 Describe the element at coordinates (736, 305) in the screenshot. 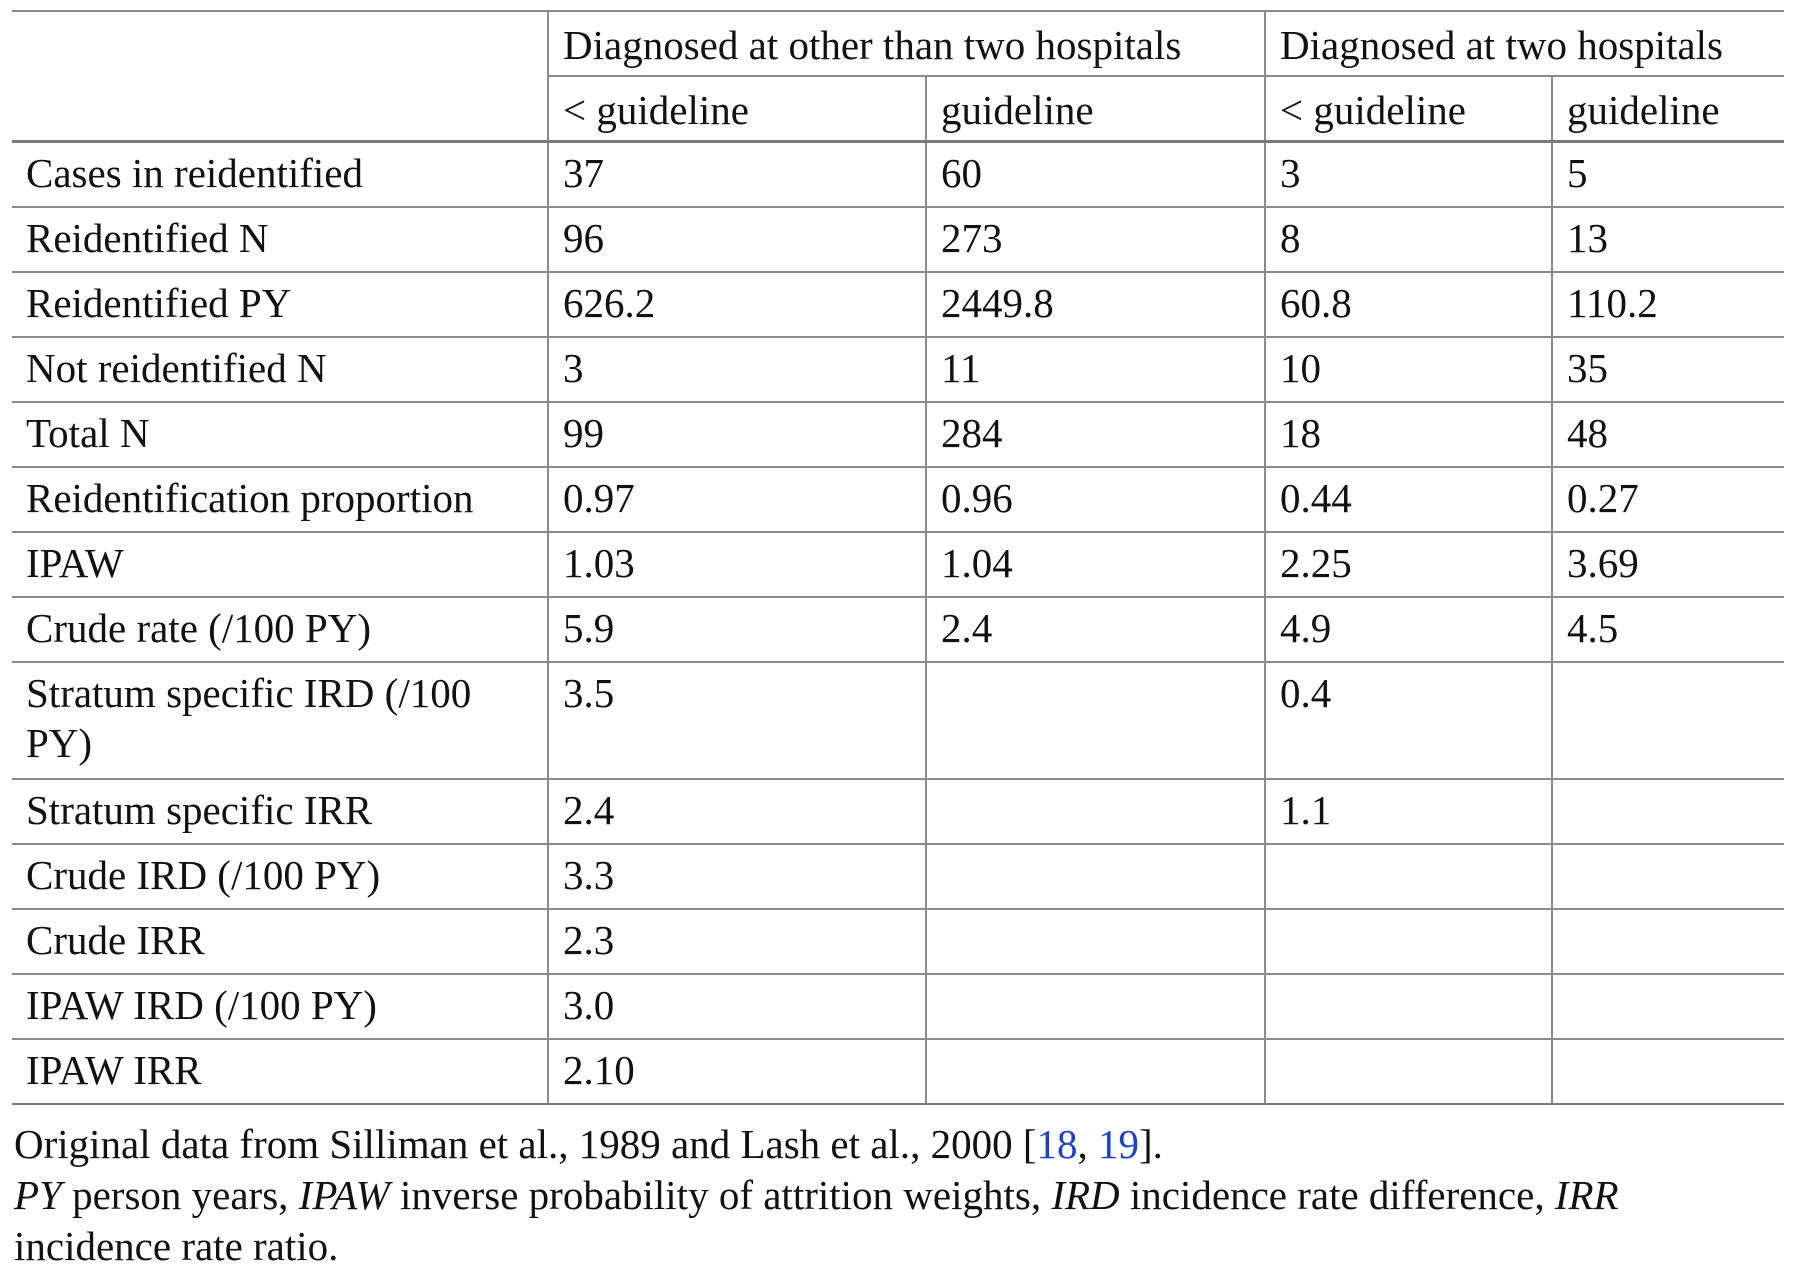

I see `table-cell: 626.2` at that location.